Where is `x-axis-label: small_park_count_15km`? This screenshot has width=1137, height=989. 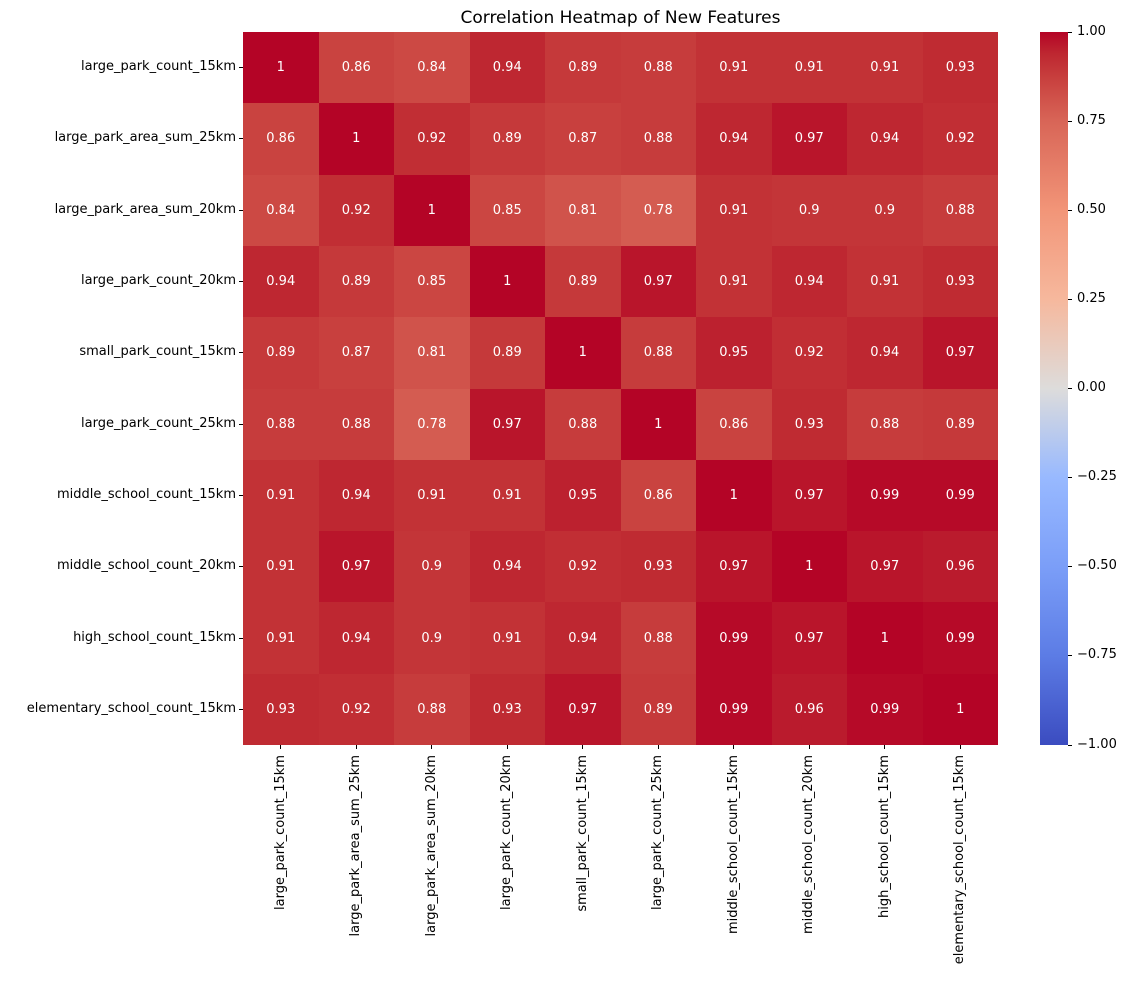
x-axis-label: small_park_count_15km is located at coordinates (582, 833).